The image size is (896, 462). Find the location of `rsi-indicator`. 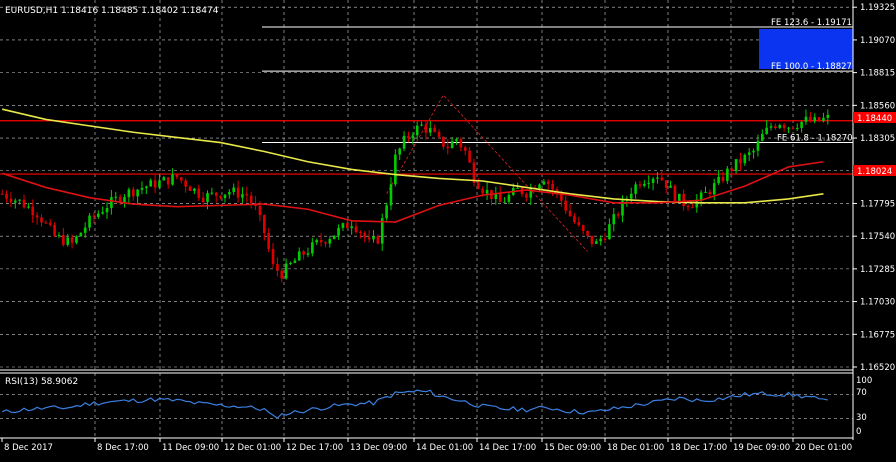

rsi-indicator is located at coordinates (426, 404).